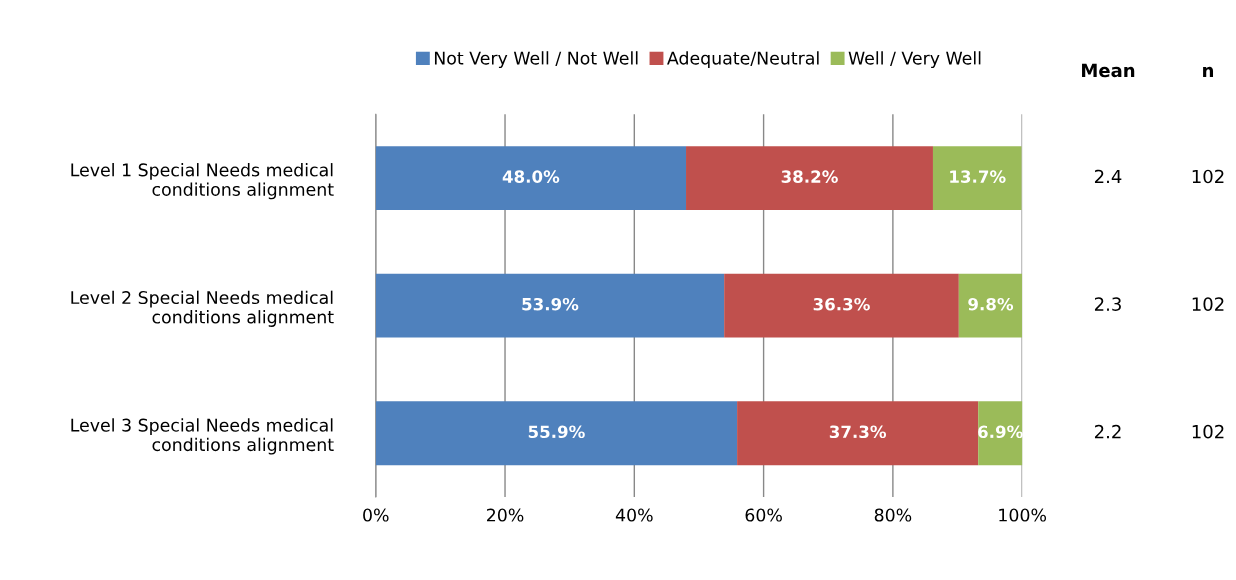 This screenshot has width=1236, height=580. I want to click on text: 2.3, so click(1107, 304).